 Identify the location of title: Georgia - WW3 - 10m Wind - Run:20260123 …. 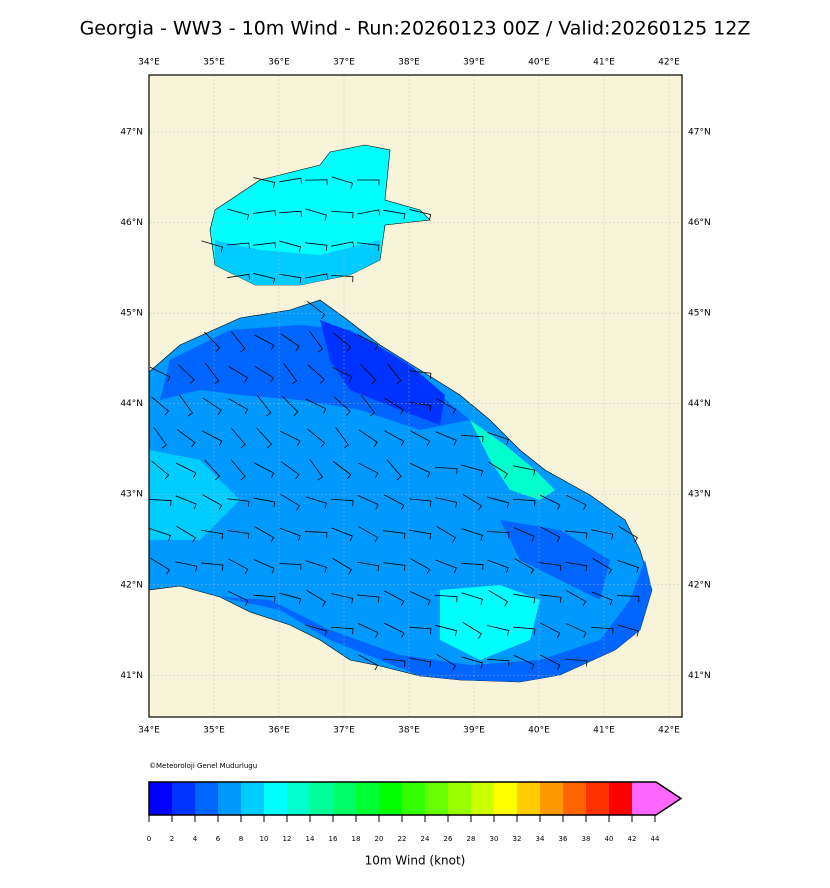
(415, 29).